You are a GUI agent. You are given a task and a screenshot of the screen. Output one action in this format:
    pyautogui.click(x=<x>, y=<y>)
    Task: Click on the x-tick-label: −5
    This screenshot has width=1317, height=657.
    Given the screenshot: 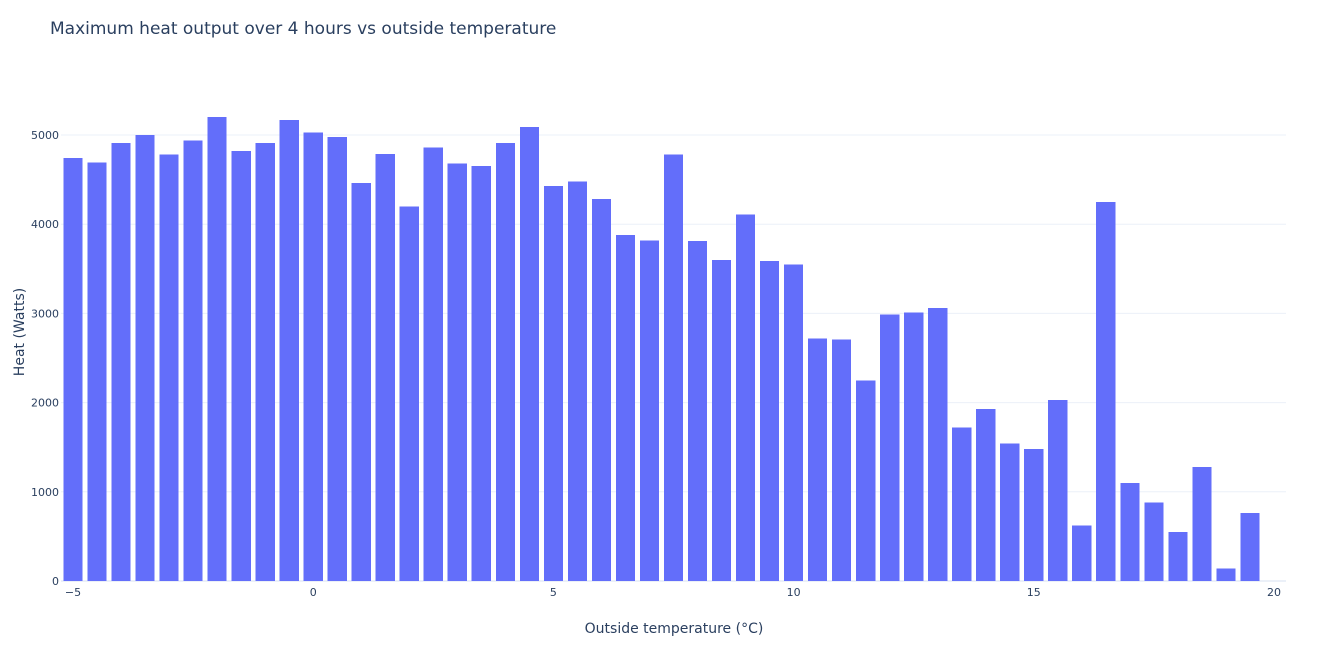 What is the action you would take?
    pyautogui.click(x=73, y=592)
    